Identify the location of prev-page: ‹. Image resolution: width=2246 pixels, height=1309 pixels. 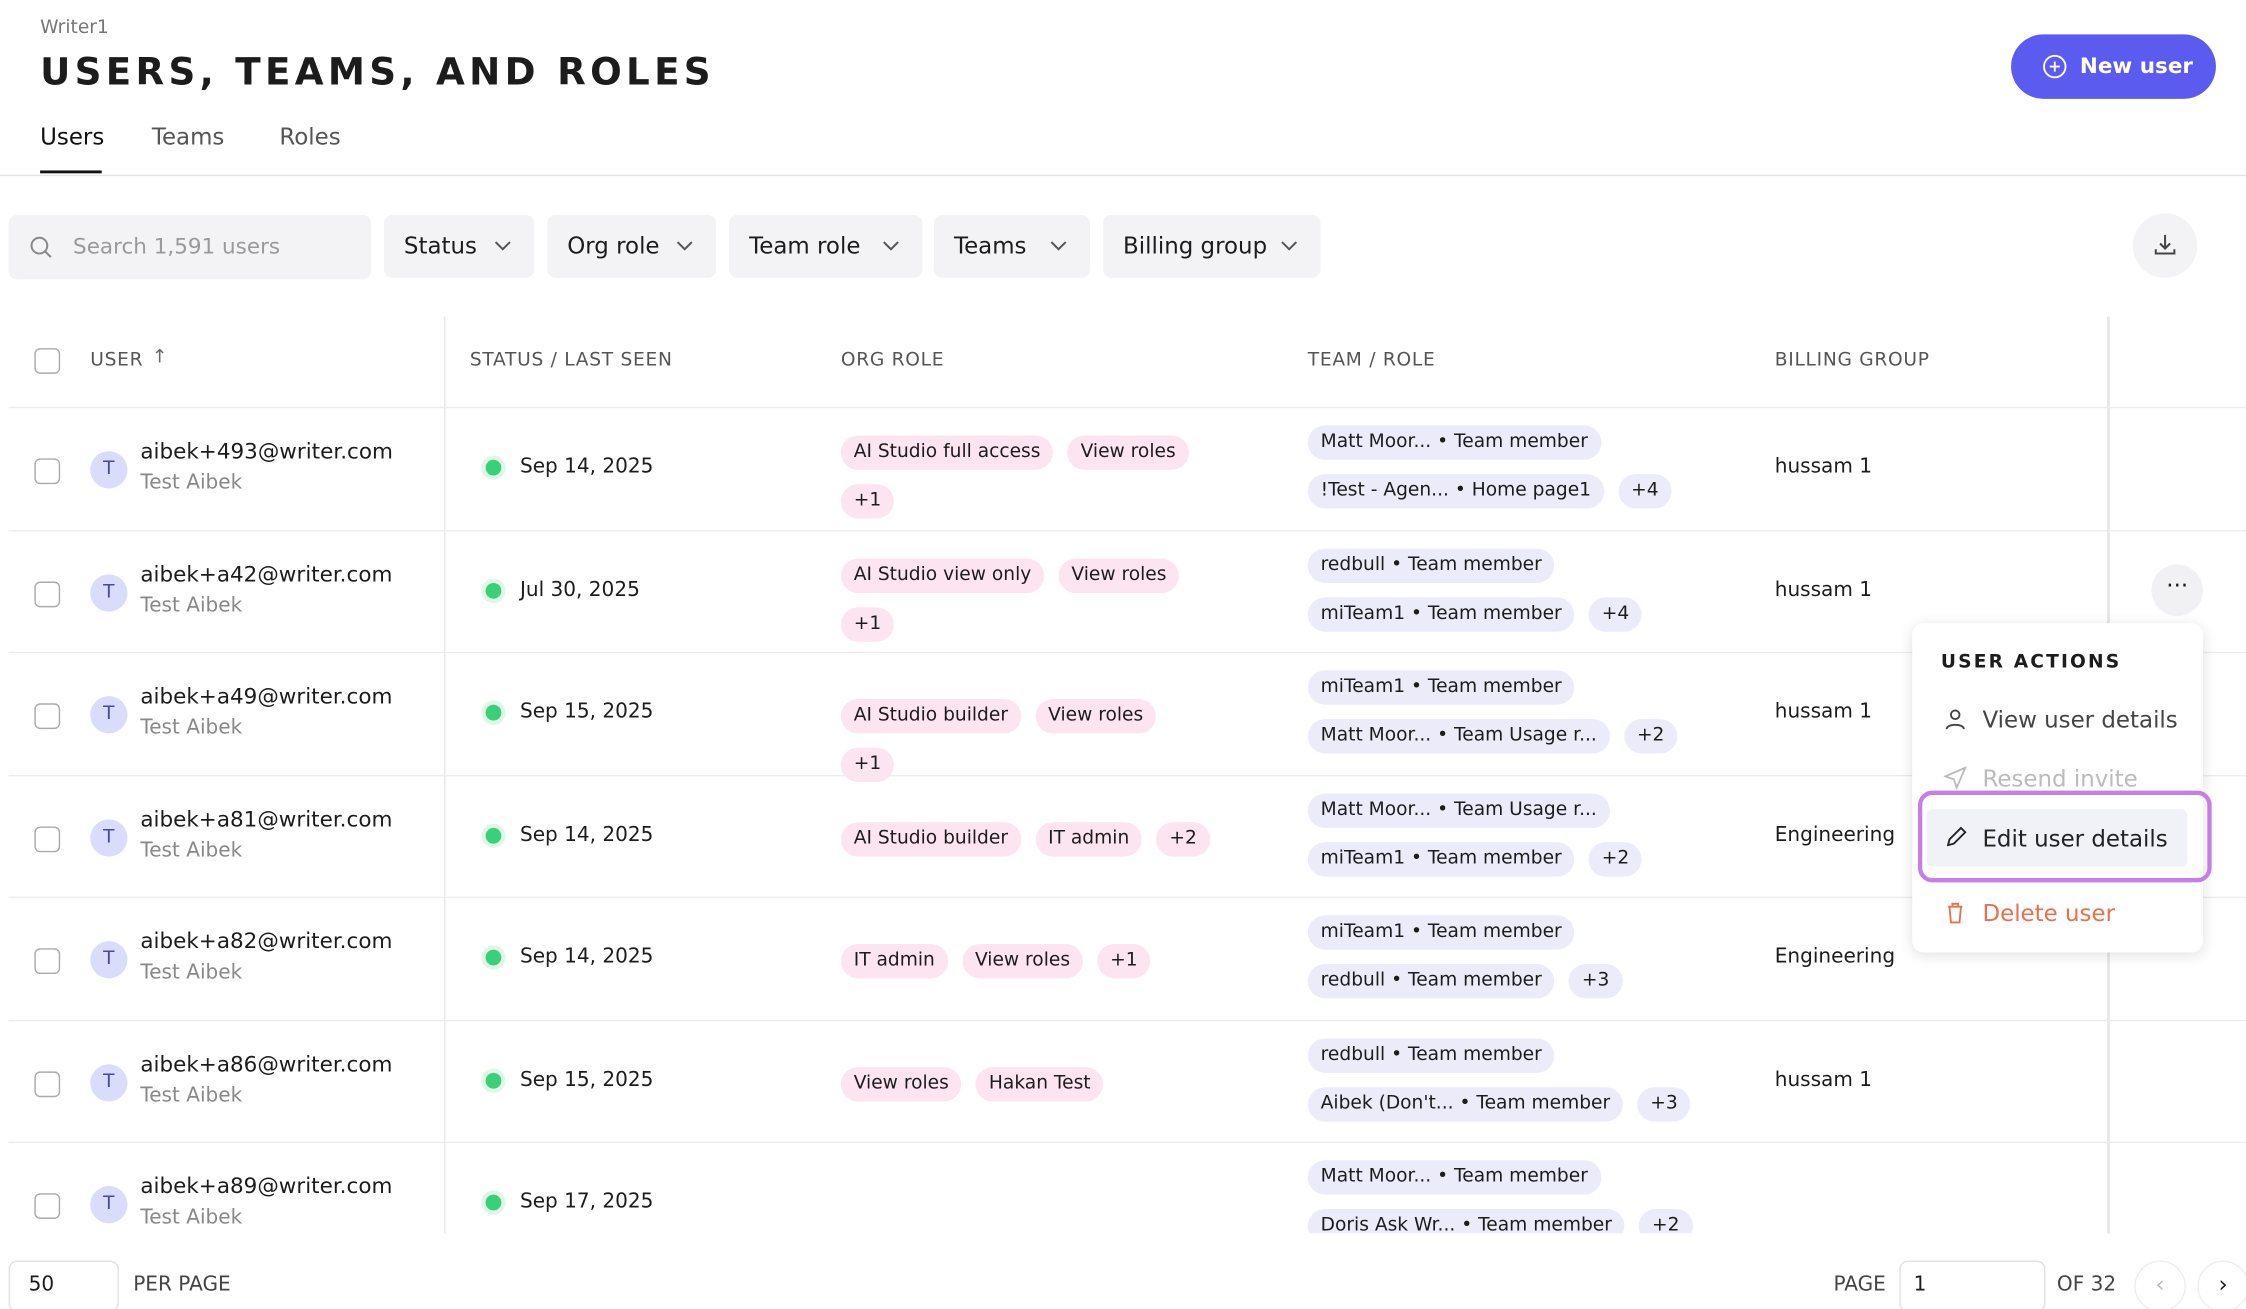
(2160, 1284).